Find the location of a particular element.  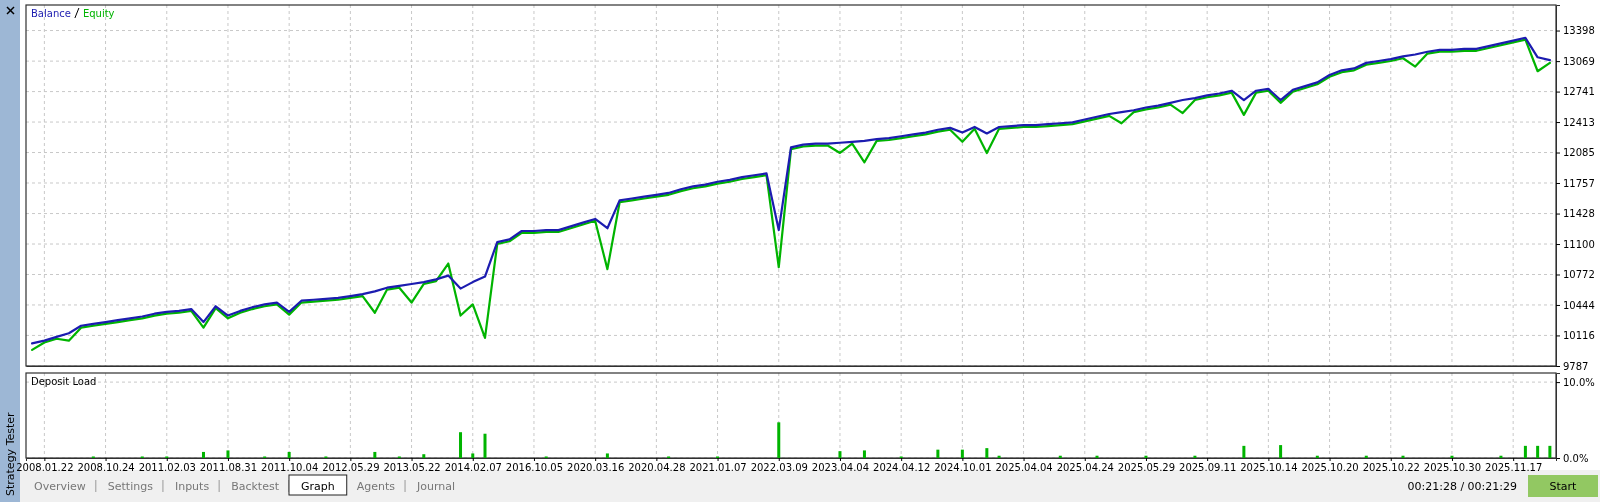

x-tick-label: 2012.05.29 is located at coordinates (351, 468).